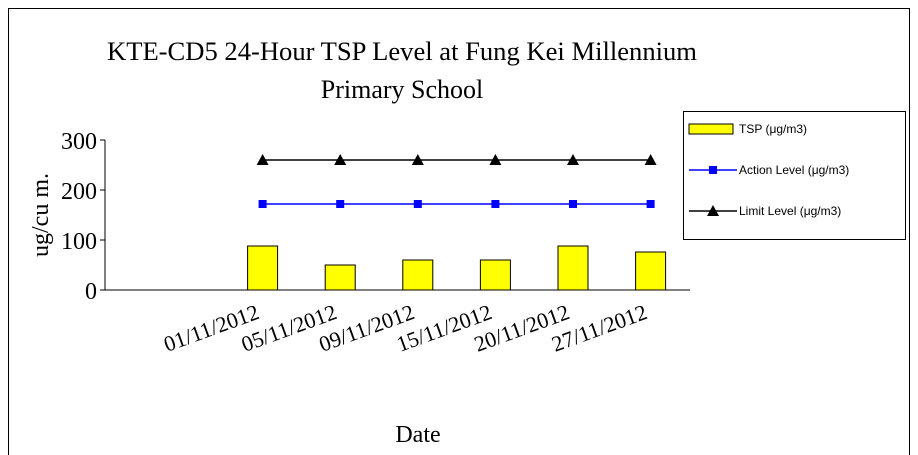 Image resolution: width=918 pixels, height=455 pixels. What do you see at coordinates (711, 129) in the screenshot?
I see `legend-swatch` at bounding box center [711, 129].